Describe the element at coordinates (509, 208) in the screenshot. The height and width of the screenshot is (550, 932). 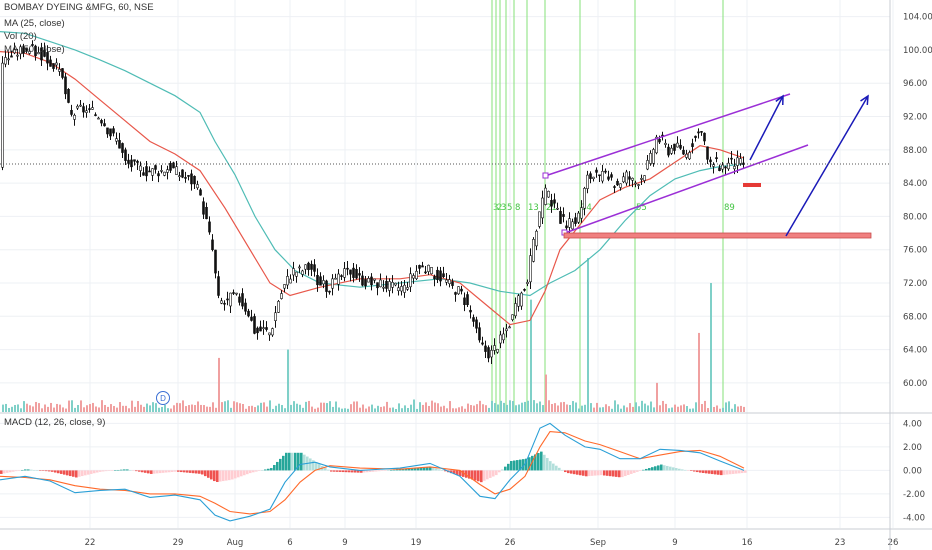
I see `fib-zone-label: 5` at that location.